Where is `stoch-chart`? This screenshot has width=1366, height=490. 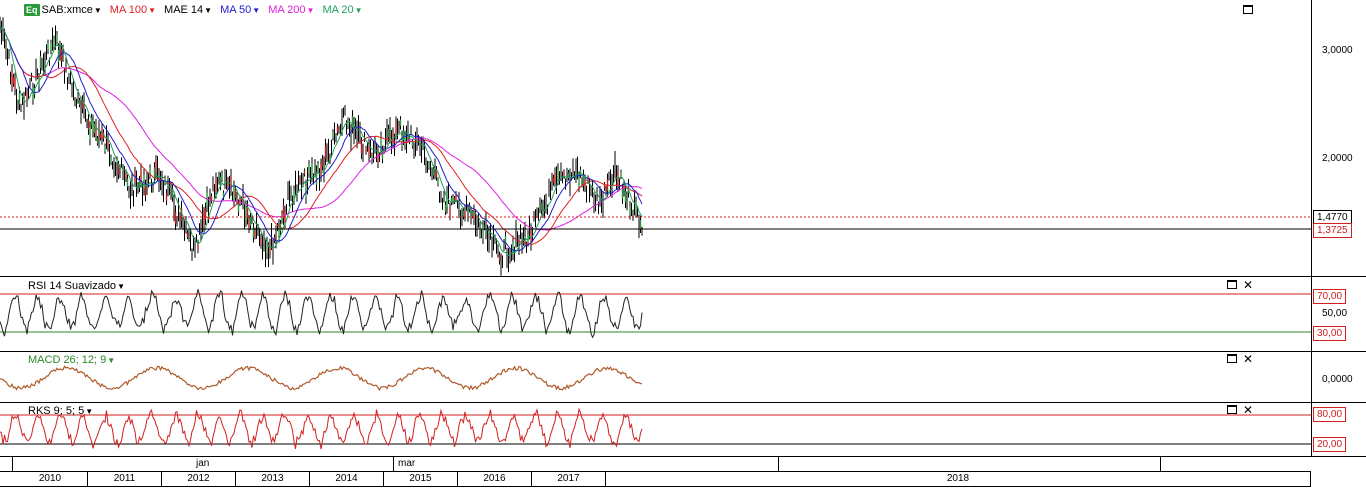 stoch-chart is located at coordinates (655, 429).